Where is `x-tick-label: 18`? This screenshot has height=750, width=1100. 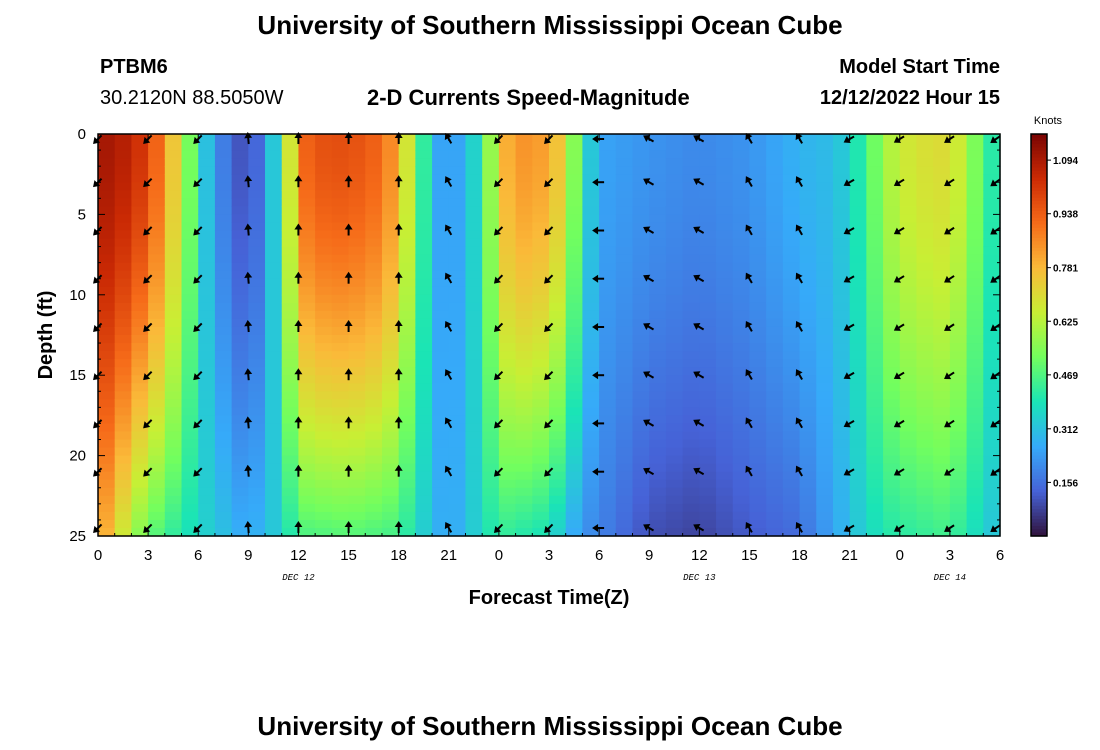
x-tick-label: 18 is located at coordinates (799, 555).